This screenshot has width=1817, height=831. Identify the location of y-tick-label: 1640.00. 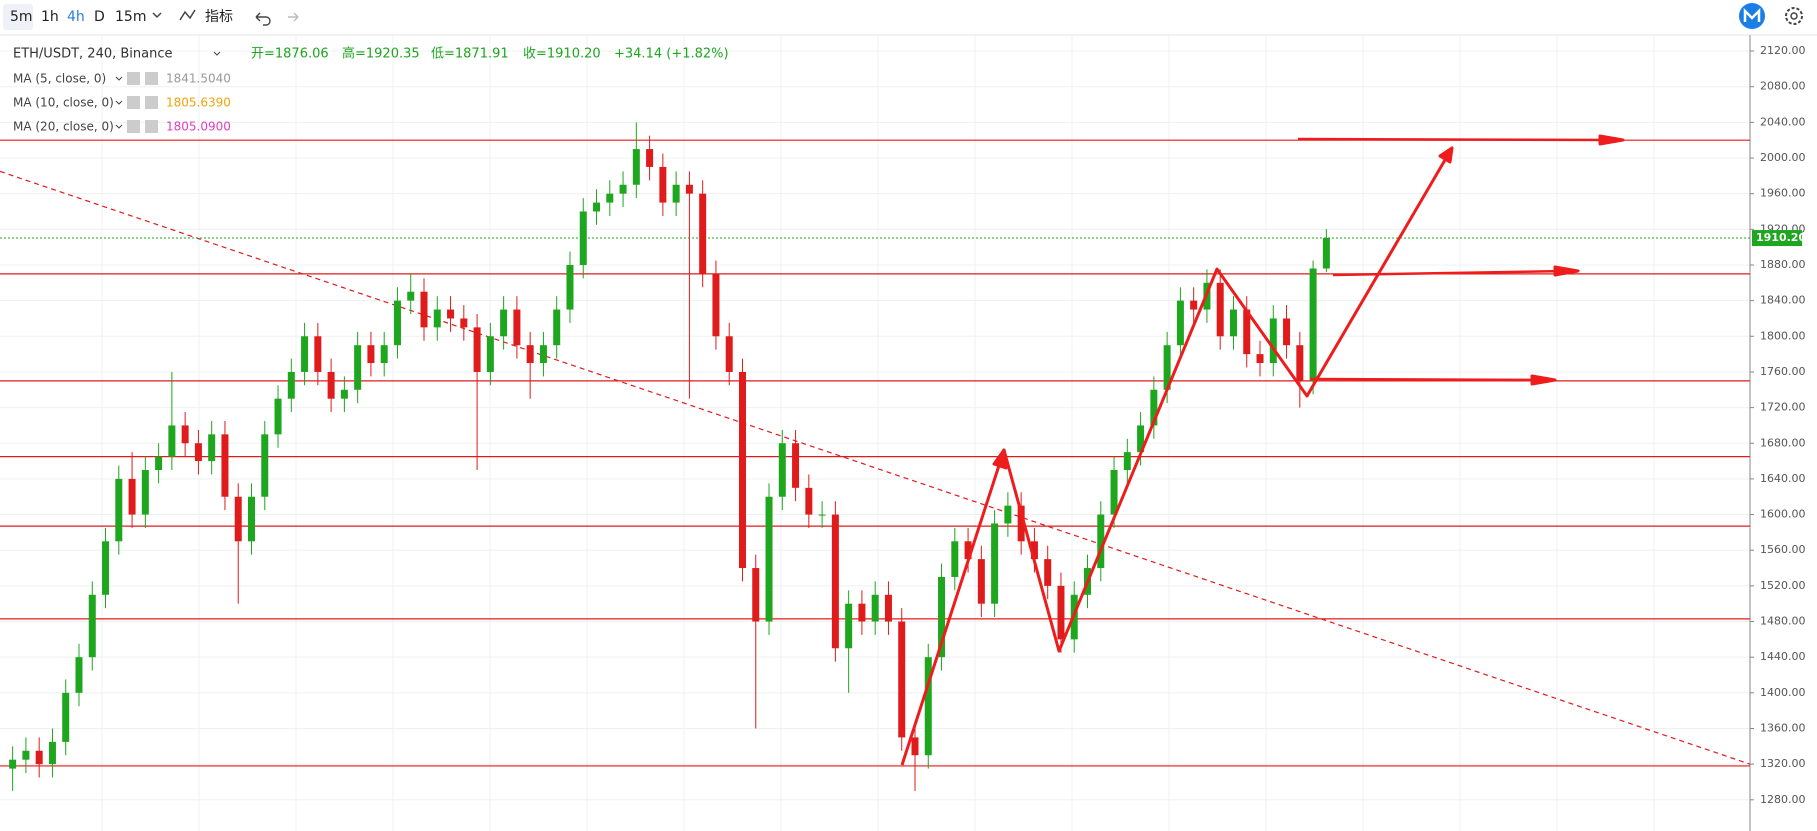
(1783, 478).